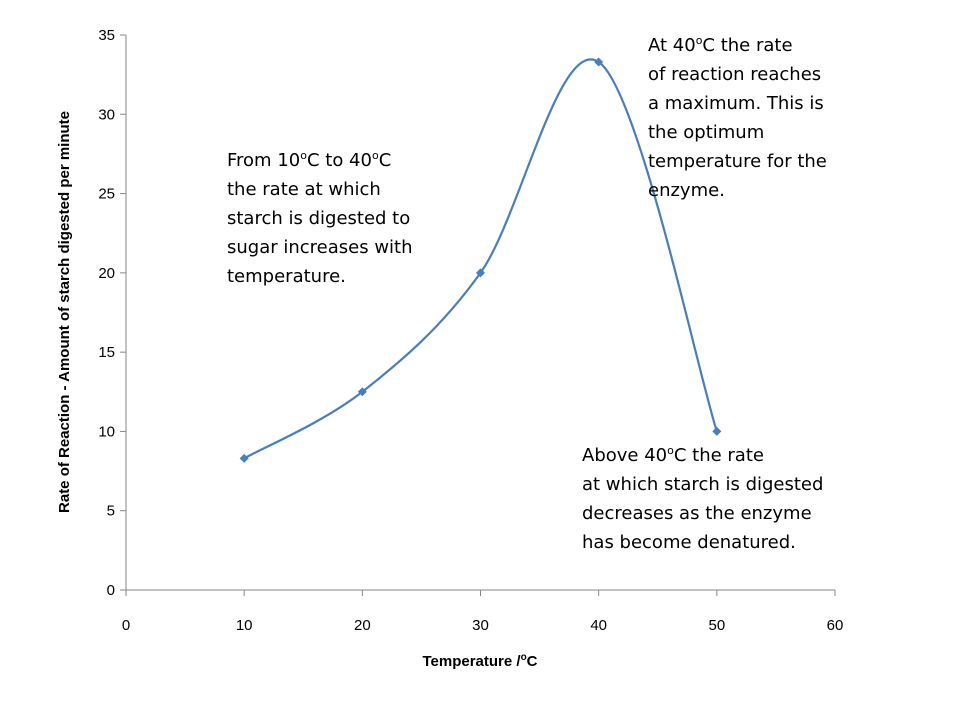 This screenshot has width=960, height=720. What do you see at coordinates (735, 74) in the screenshot?
I see `annotation-peak-line-2: of reaction reaches` at bounding box center [735, 74].